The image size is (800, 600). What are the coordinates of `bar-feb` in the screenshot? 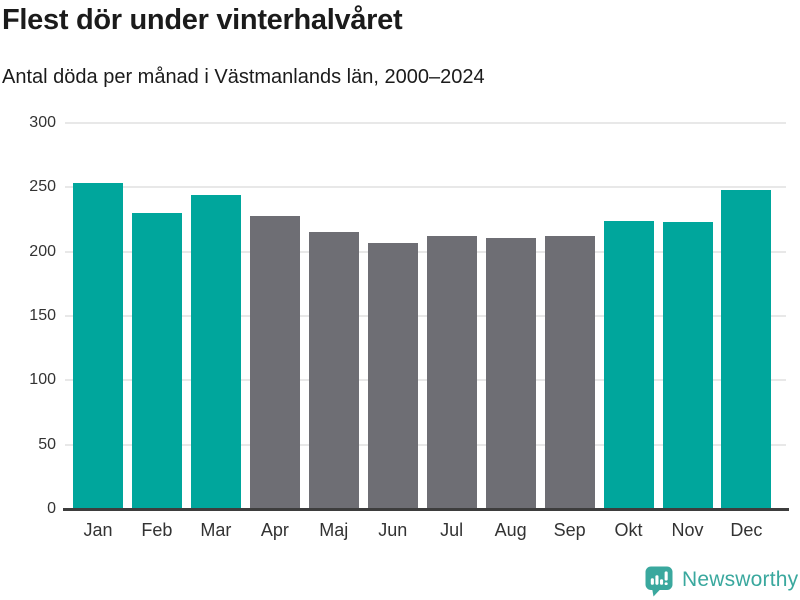 It's located at (156, 361).